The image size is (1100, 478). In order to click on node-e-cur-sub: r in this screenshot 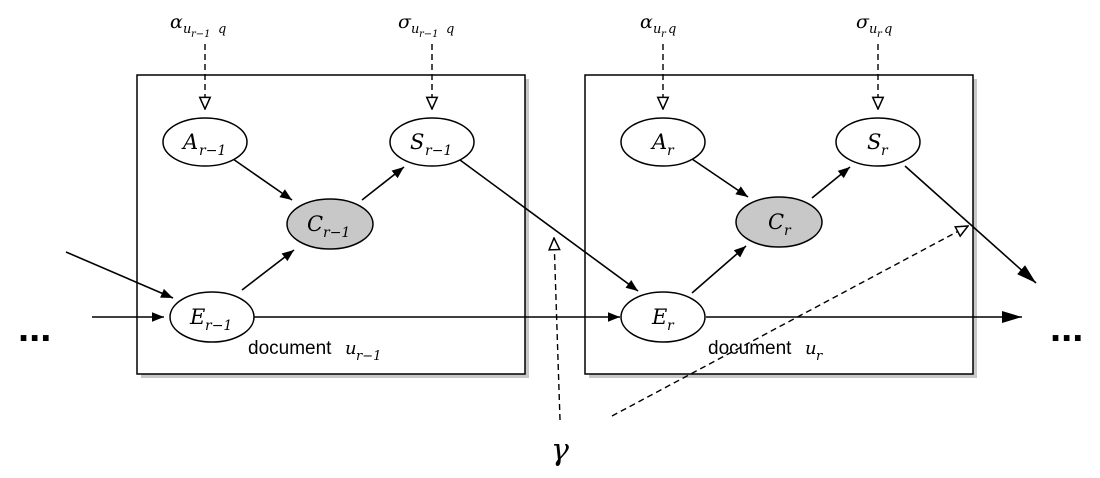, I will do `click(671, 326)`.